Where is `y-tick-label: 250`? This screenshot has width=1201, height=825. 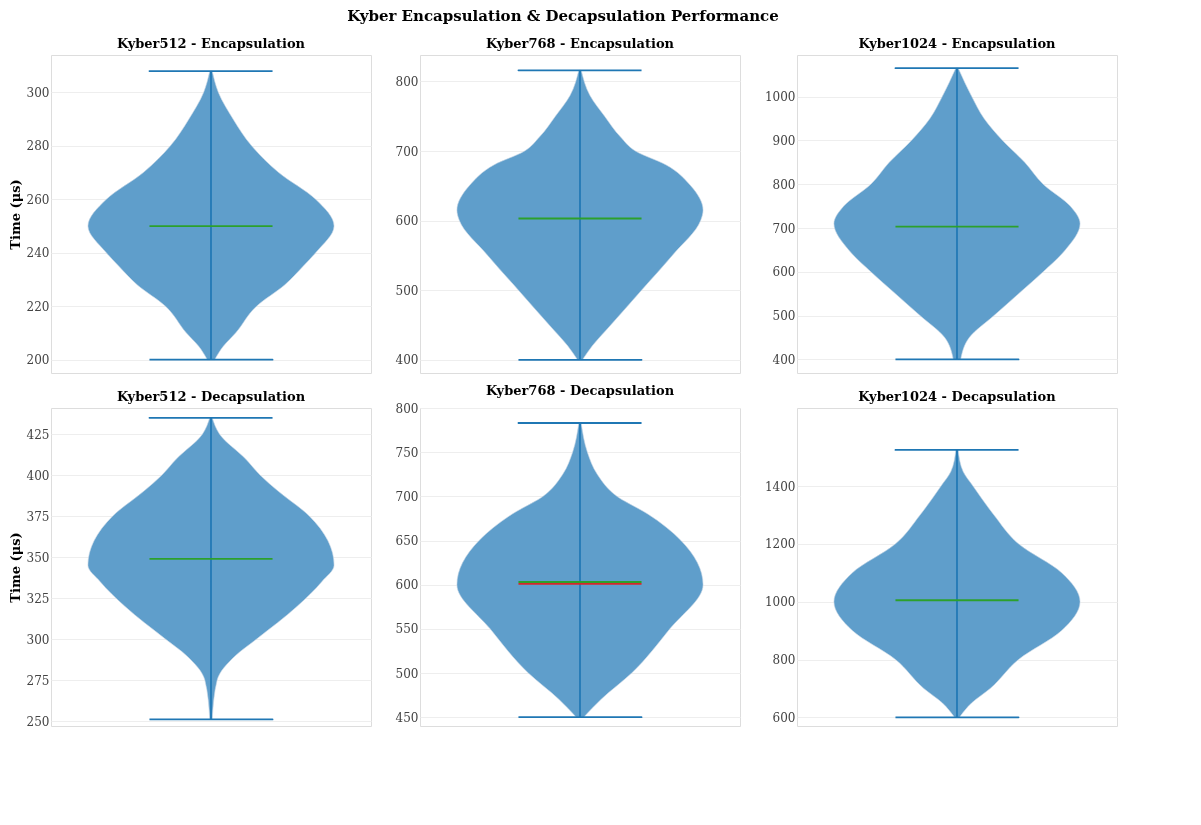 y-tick-label: 250 is located at coordinates (38, 721).